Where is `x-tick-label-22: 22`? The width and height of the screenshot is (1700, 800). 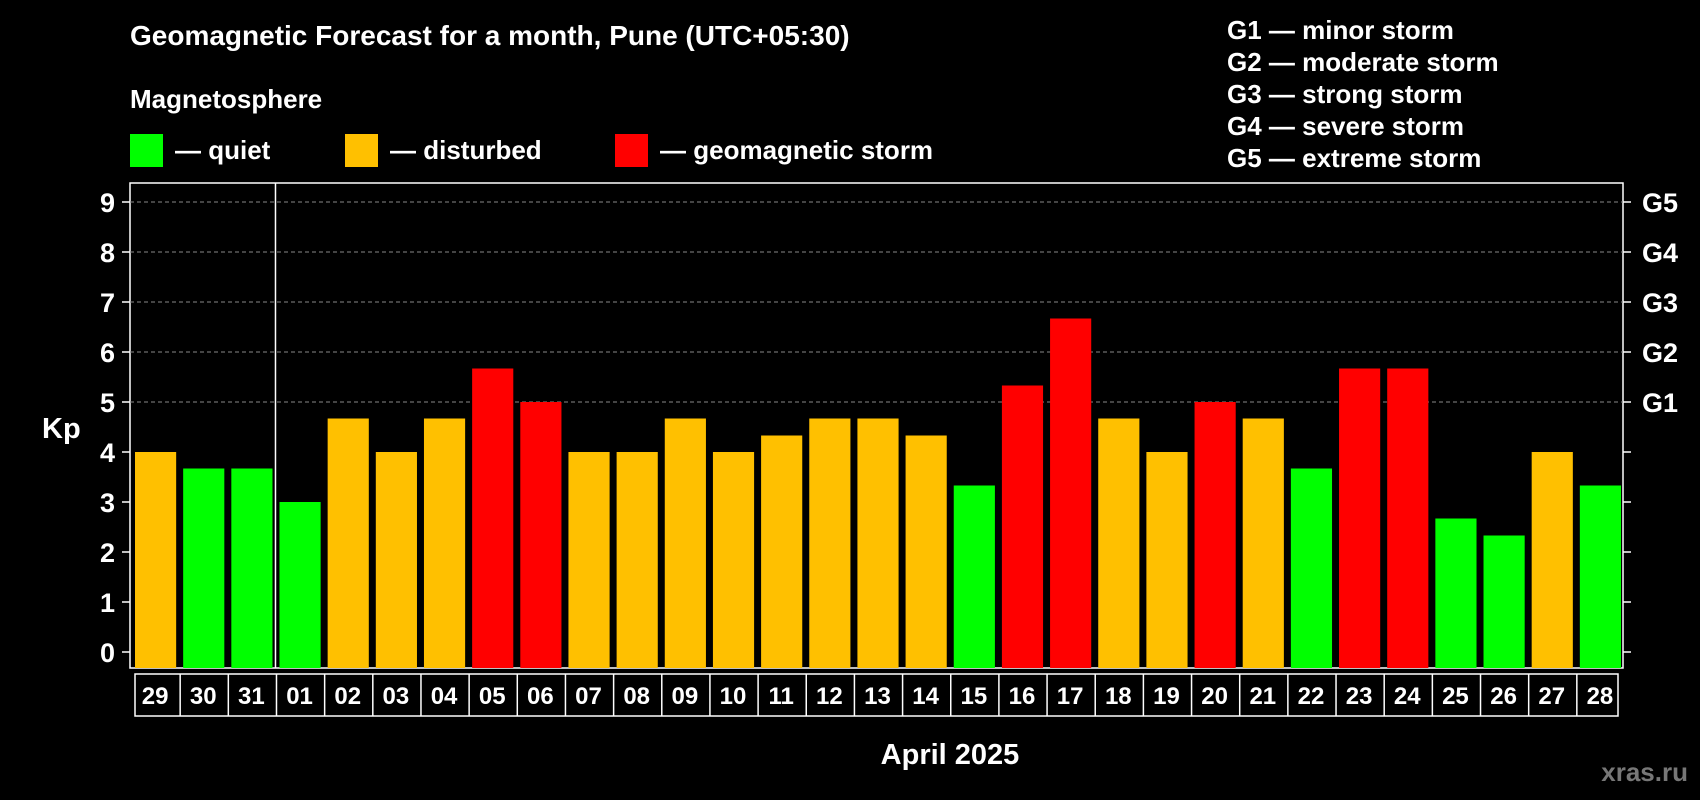 x-tick-label-22: 22 is located at coordinates (1311, 696).